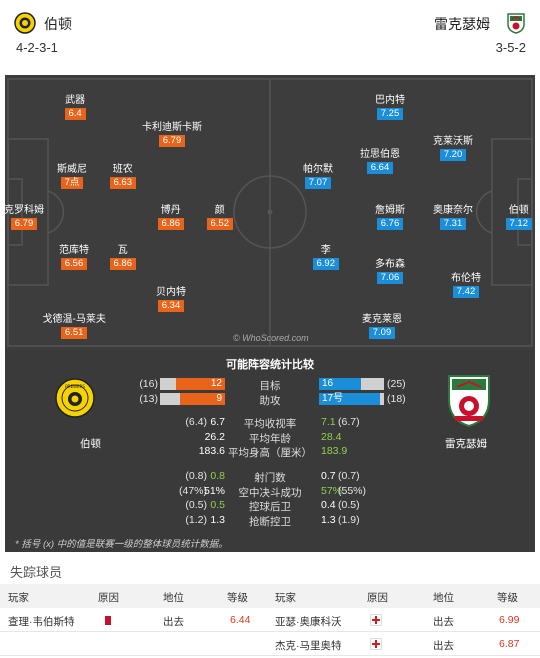 This screenshot has height=658, width=540. I want to click on home-player: 斯威尼 7点, so click(72, 174).